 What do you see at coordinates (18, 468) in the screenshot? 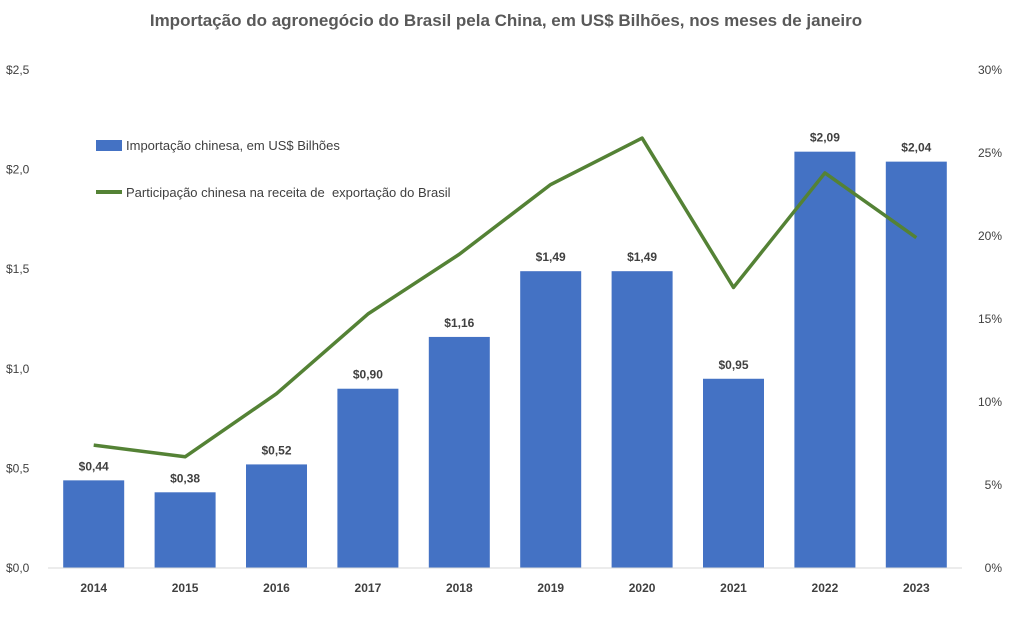
I see `y-left-tick-1: $0,5` at bounding box center [18, 468].